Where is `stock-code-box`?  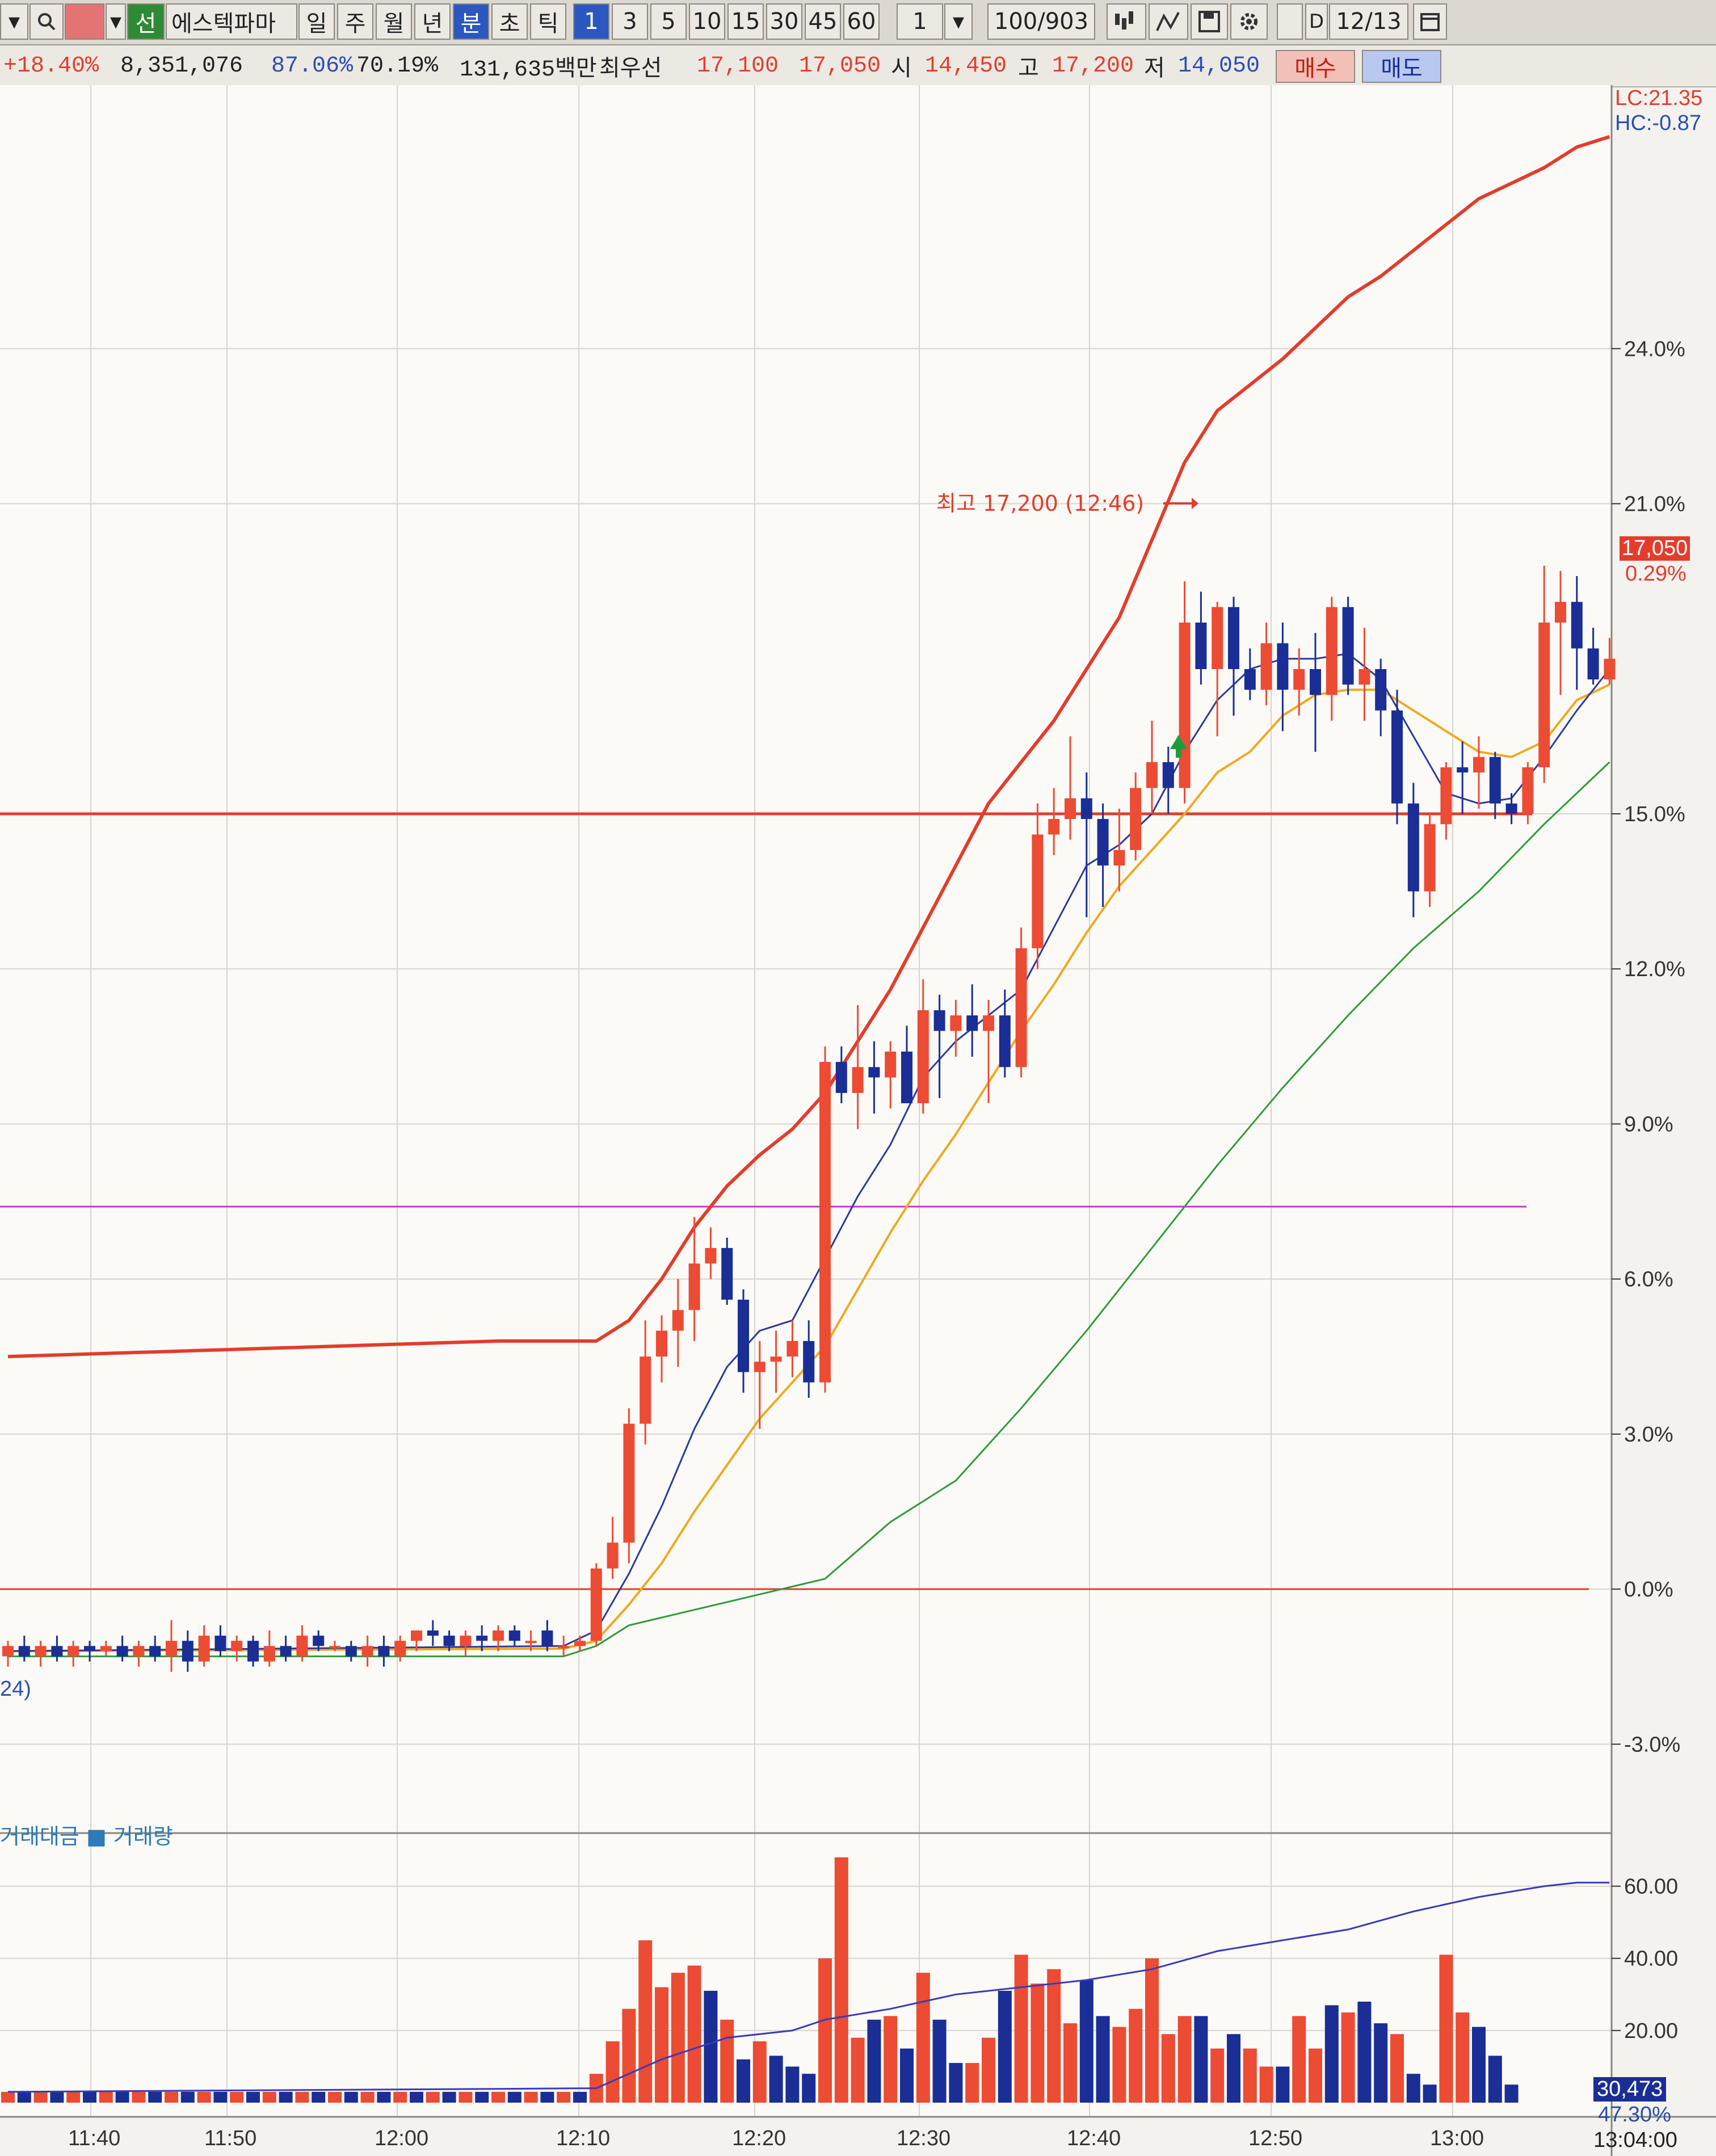
stock-code-box is located at coordinates (84, 21).